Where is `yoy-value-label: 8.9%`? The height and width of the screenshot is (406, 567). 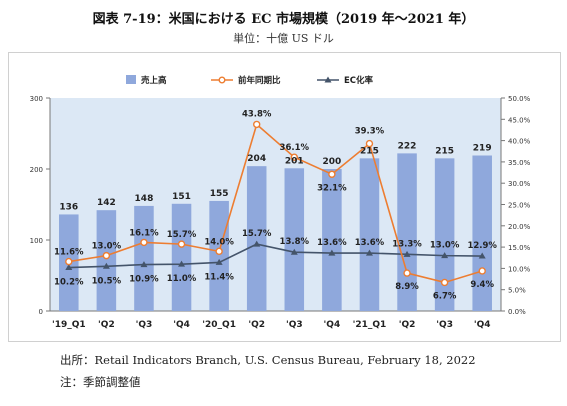 yoy-value-label: 8.9% is located at coordinates (407, 287).